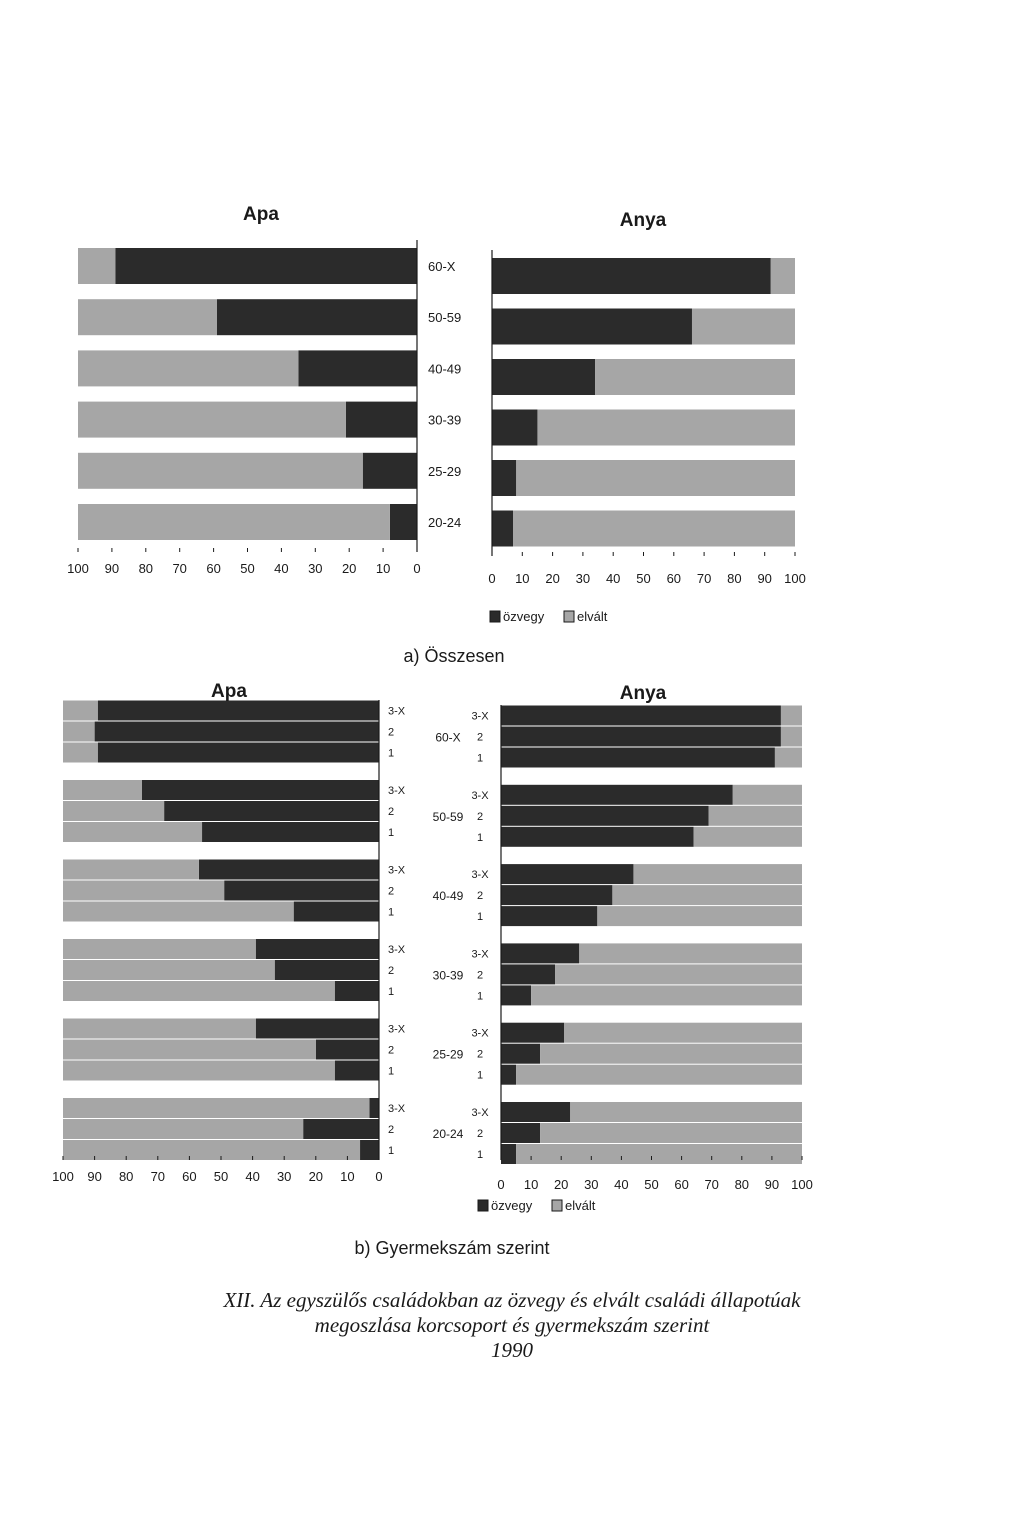 This screenshot has height=1513, width=1024. I want to click on b-anya-subcategory-label-40-49-3-X: 3-X, so click(480, 875).